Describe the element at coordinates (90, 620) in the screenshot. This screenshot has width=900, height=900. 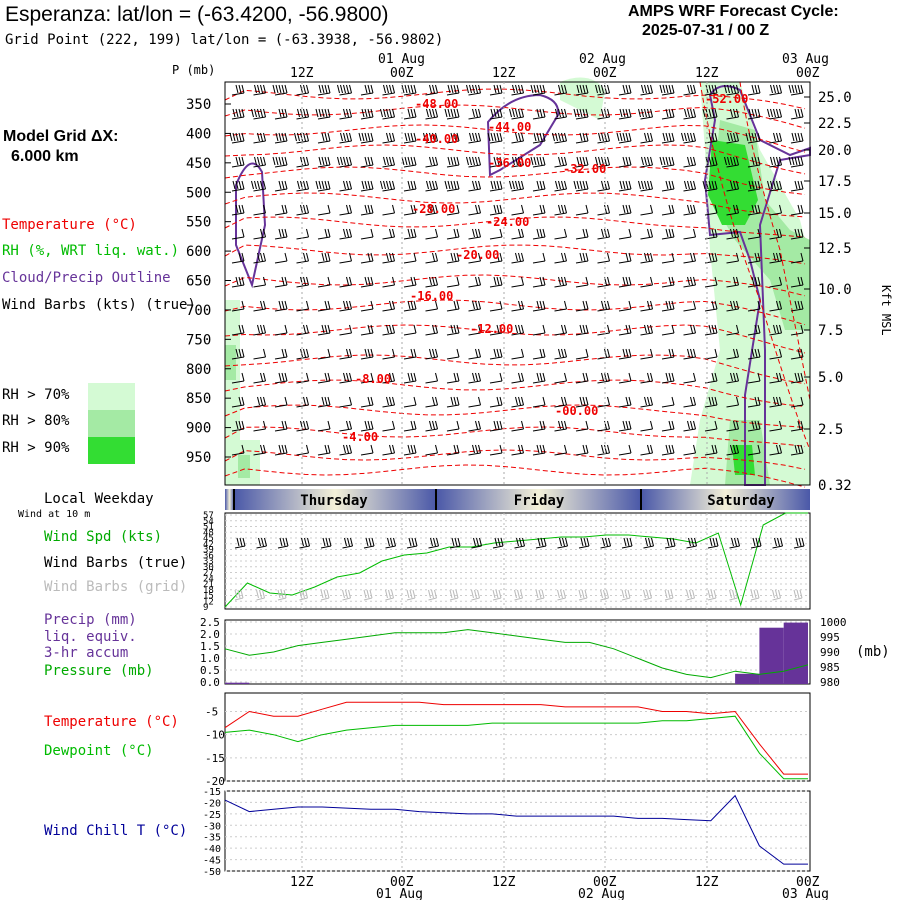
I see `precip-label: Precip (mm)` at that location.